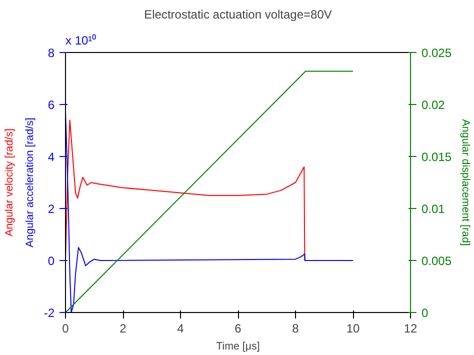  I want to click on chart-title: Electrostatic actuation voltage=80V, so click(238, 15).